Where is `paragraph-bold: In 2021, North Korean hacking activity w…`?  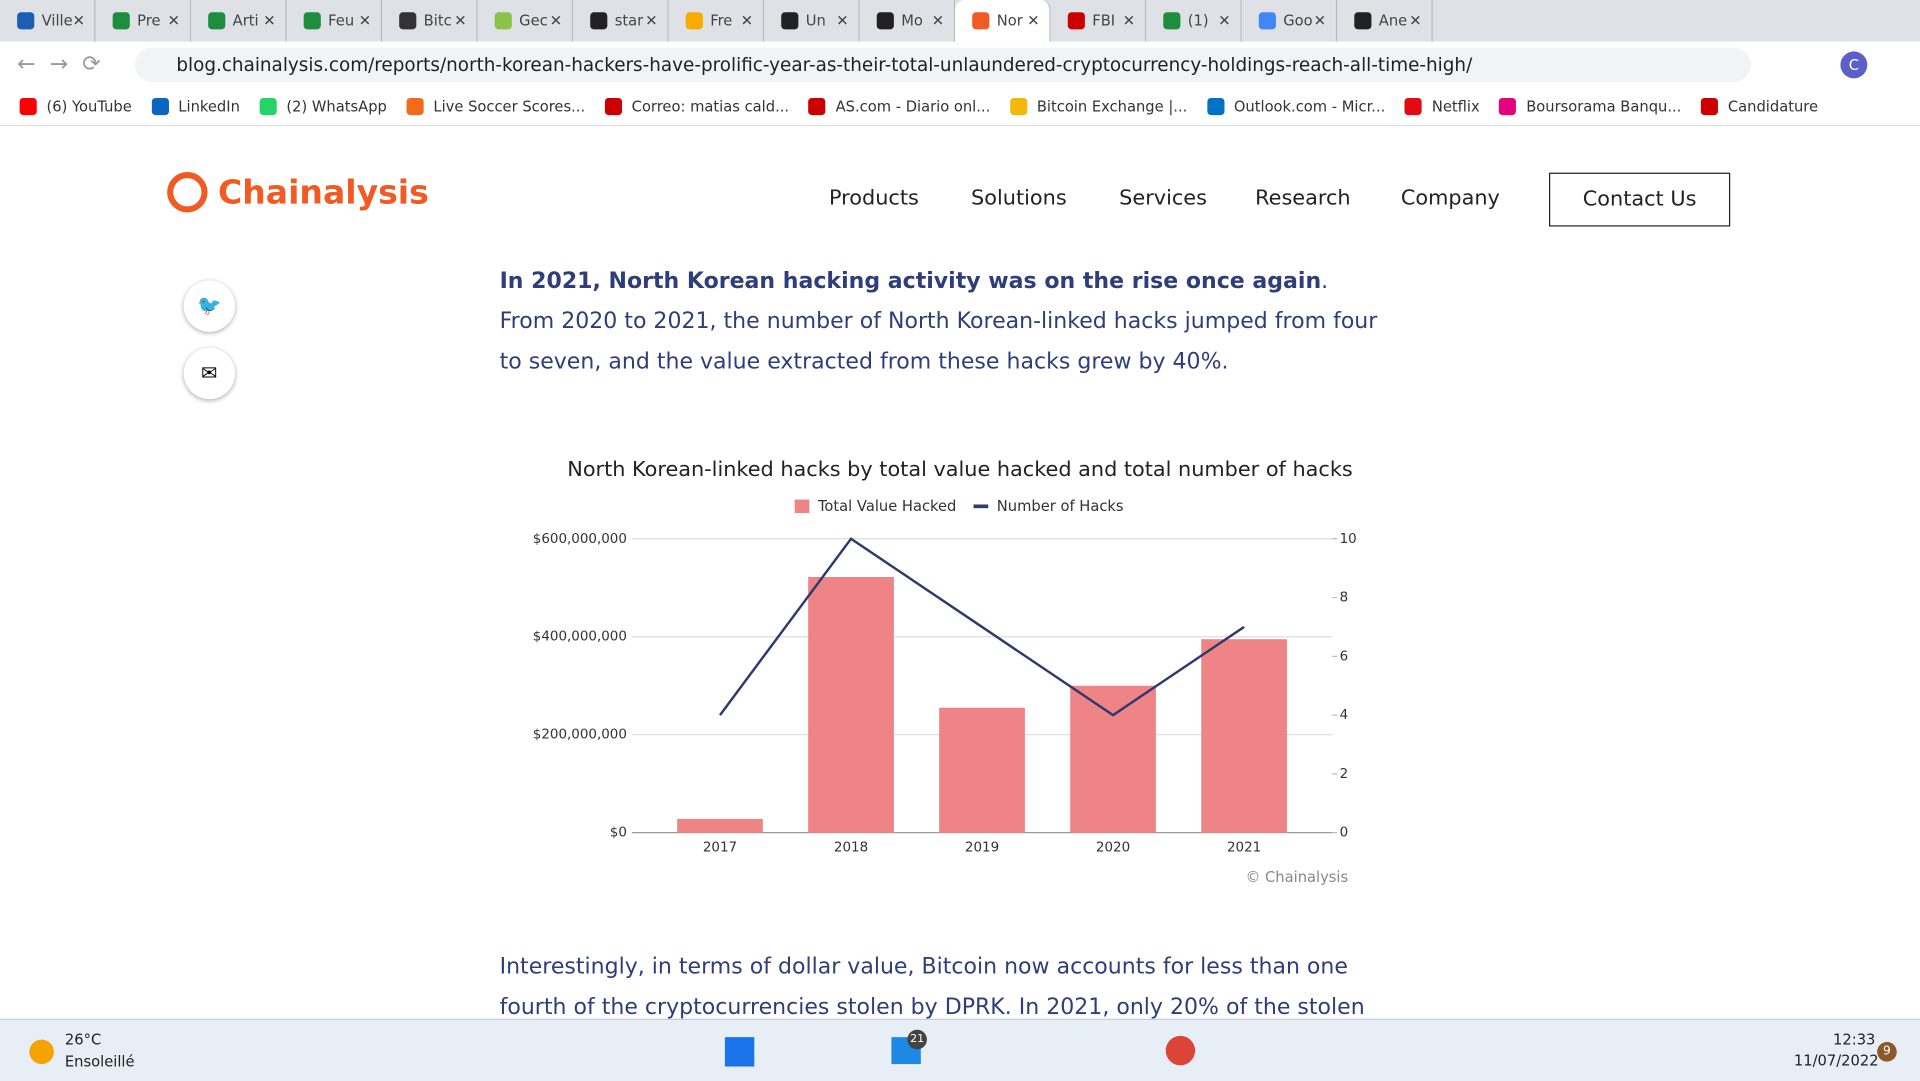 paragraph-bold: In 2021, North Korean hacking activity w… is located at coordinates (910, 281).